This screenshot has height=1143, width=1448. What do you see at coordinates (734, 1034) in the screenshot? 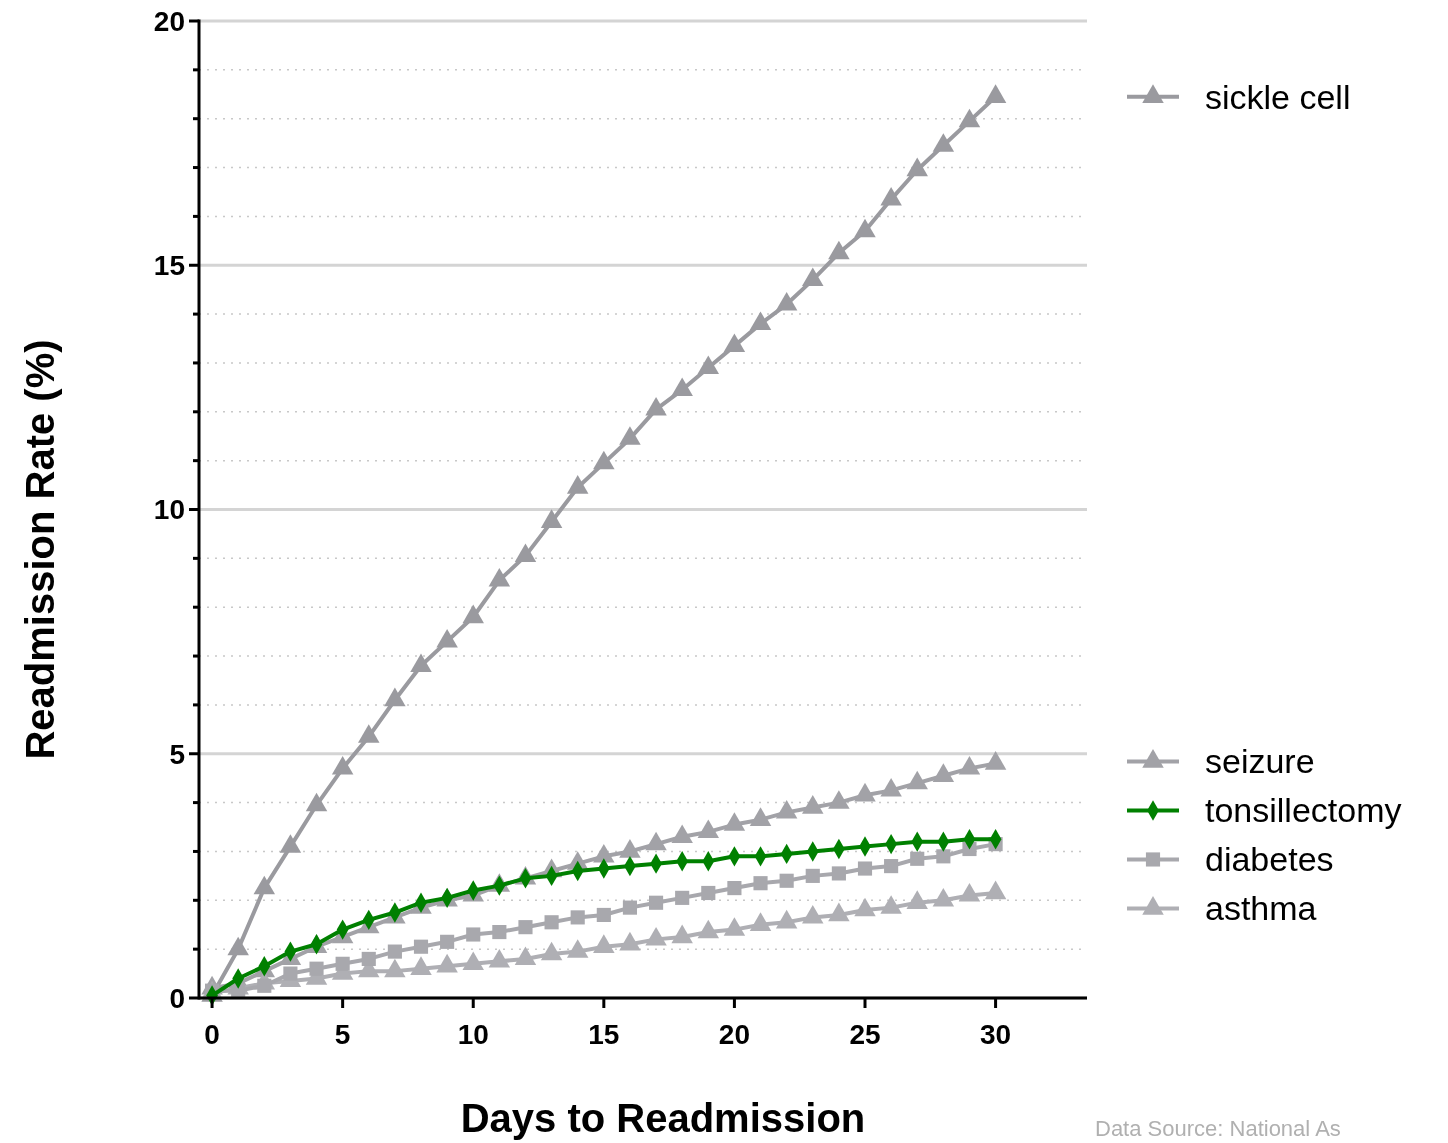
I see `x-tick-label: 20` at bounding box center [734, 1034].